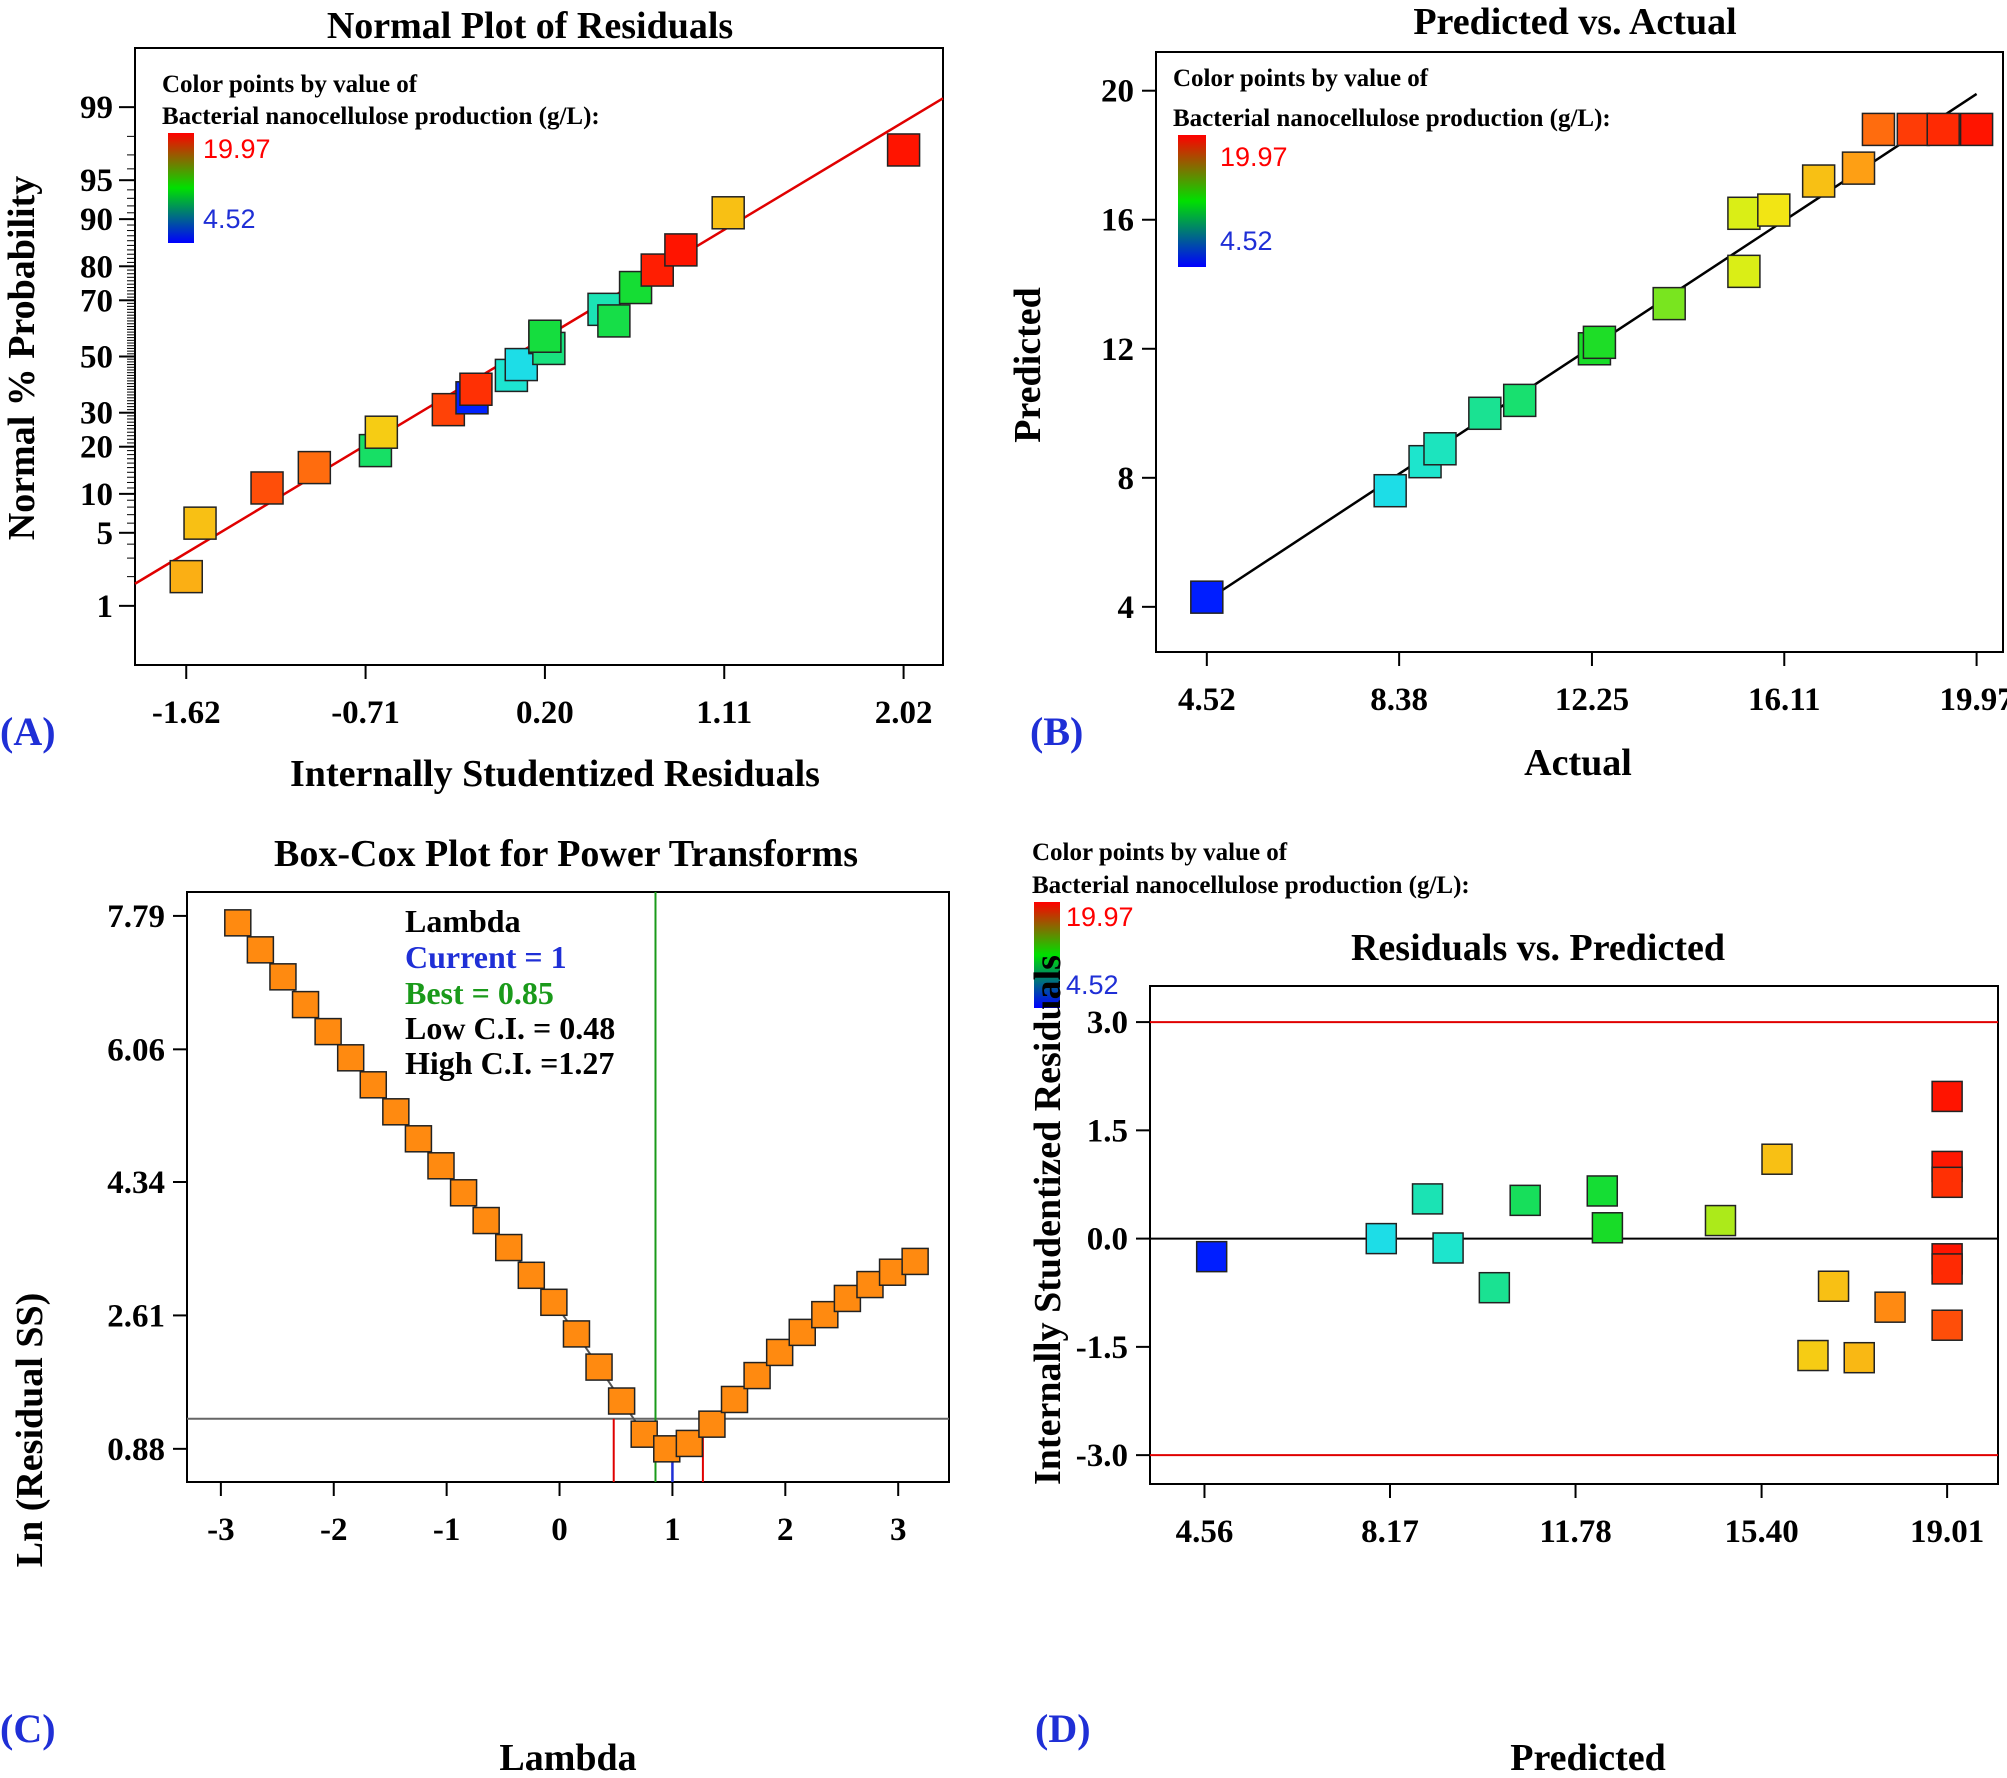 The width and height of the screenshot is (2007, 1778). Describe the element at coordinates (1117, 221) in the screenshot. I see `panel-b-y-tick-label: 16` at that location.